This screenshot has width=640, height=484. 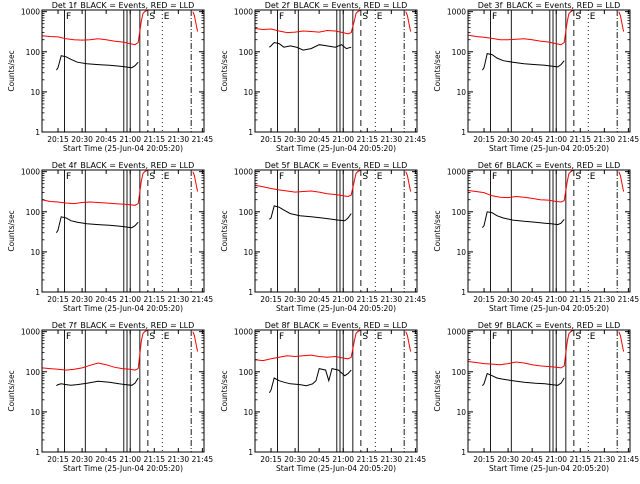 What do you see at coordinates (123, 165) in the screenshot?
I see `panel-title: Det 4f_BLACK = Events, RED = LLD` at bounding box center [123, 165].